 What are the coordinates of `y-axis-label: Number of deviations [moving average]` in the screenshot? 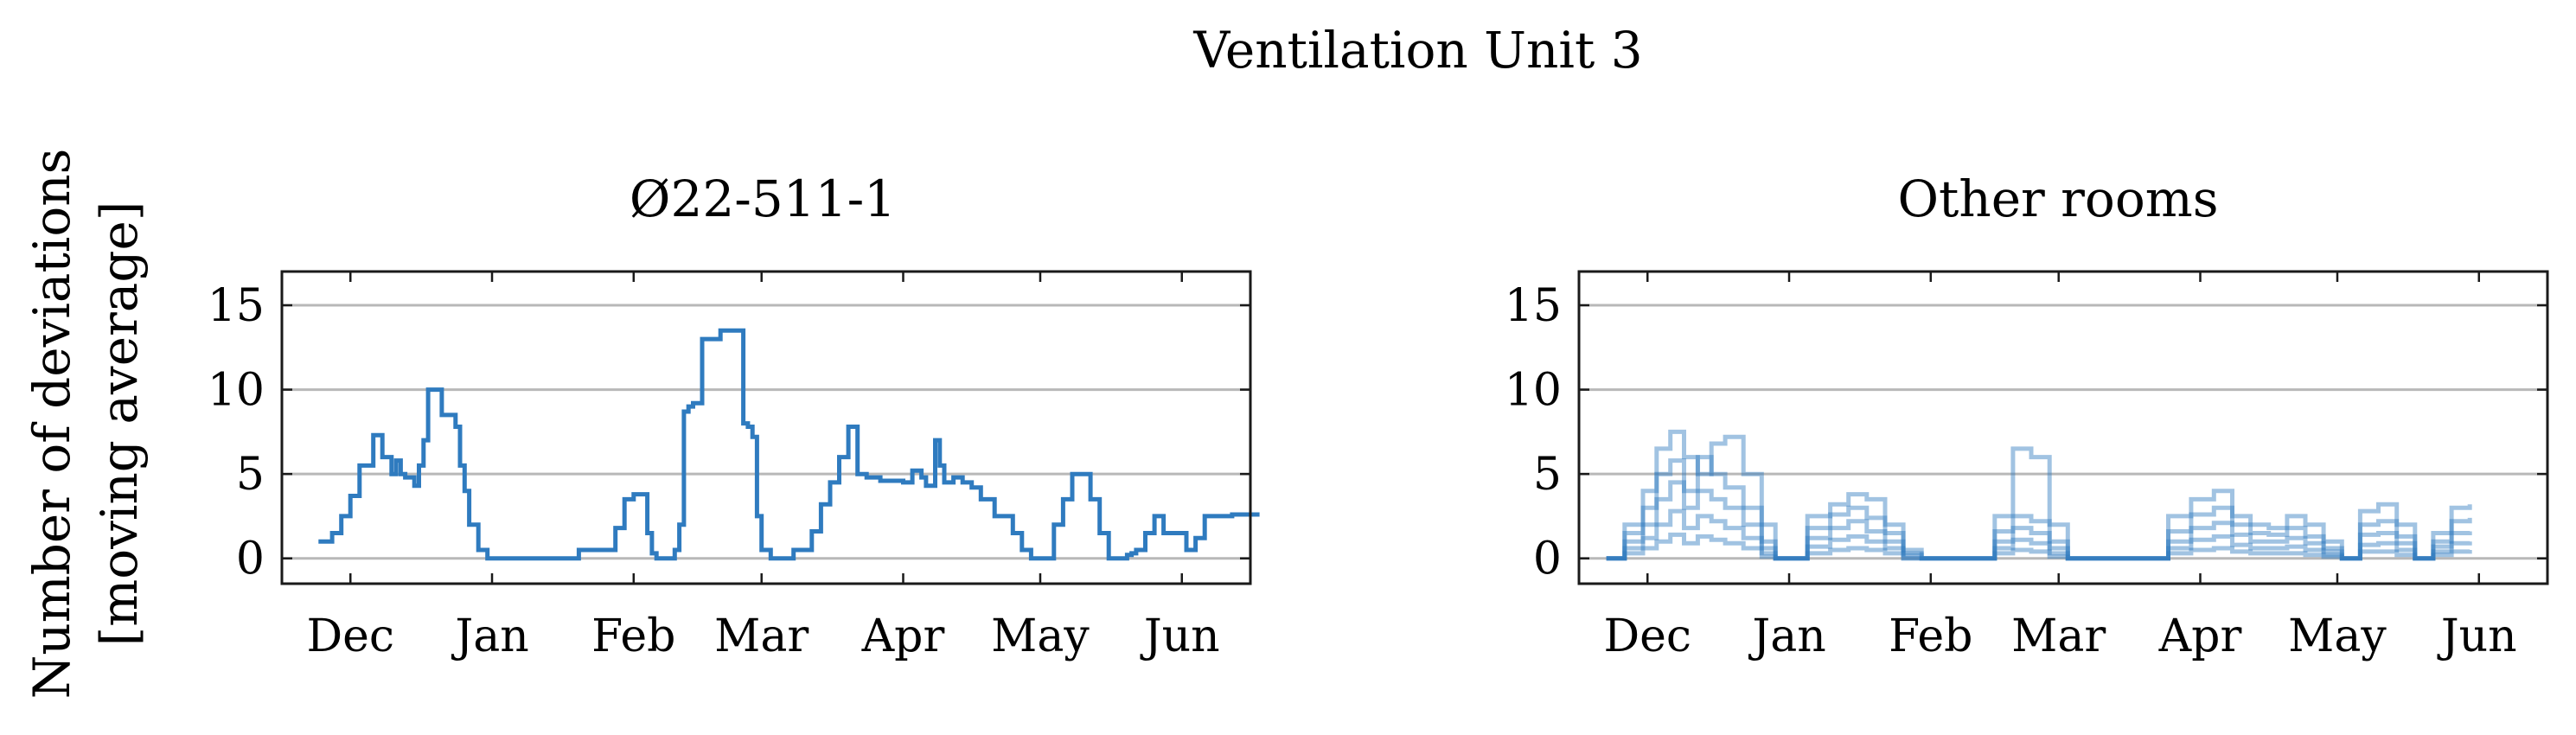 It's located at (85, 424).